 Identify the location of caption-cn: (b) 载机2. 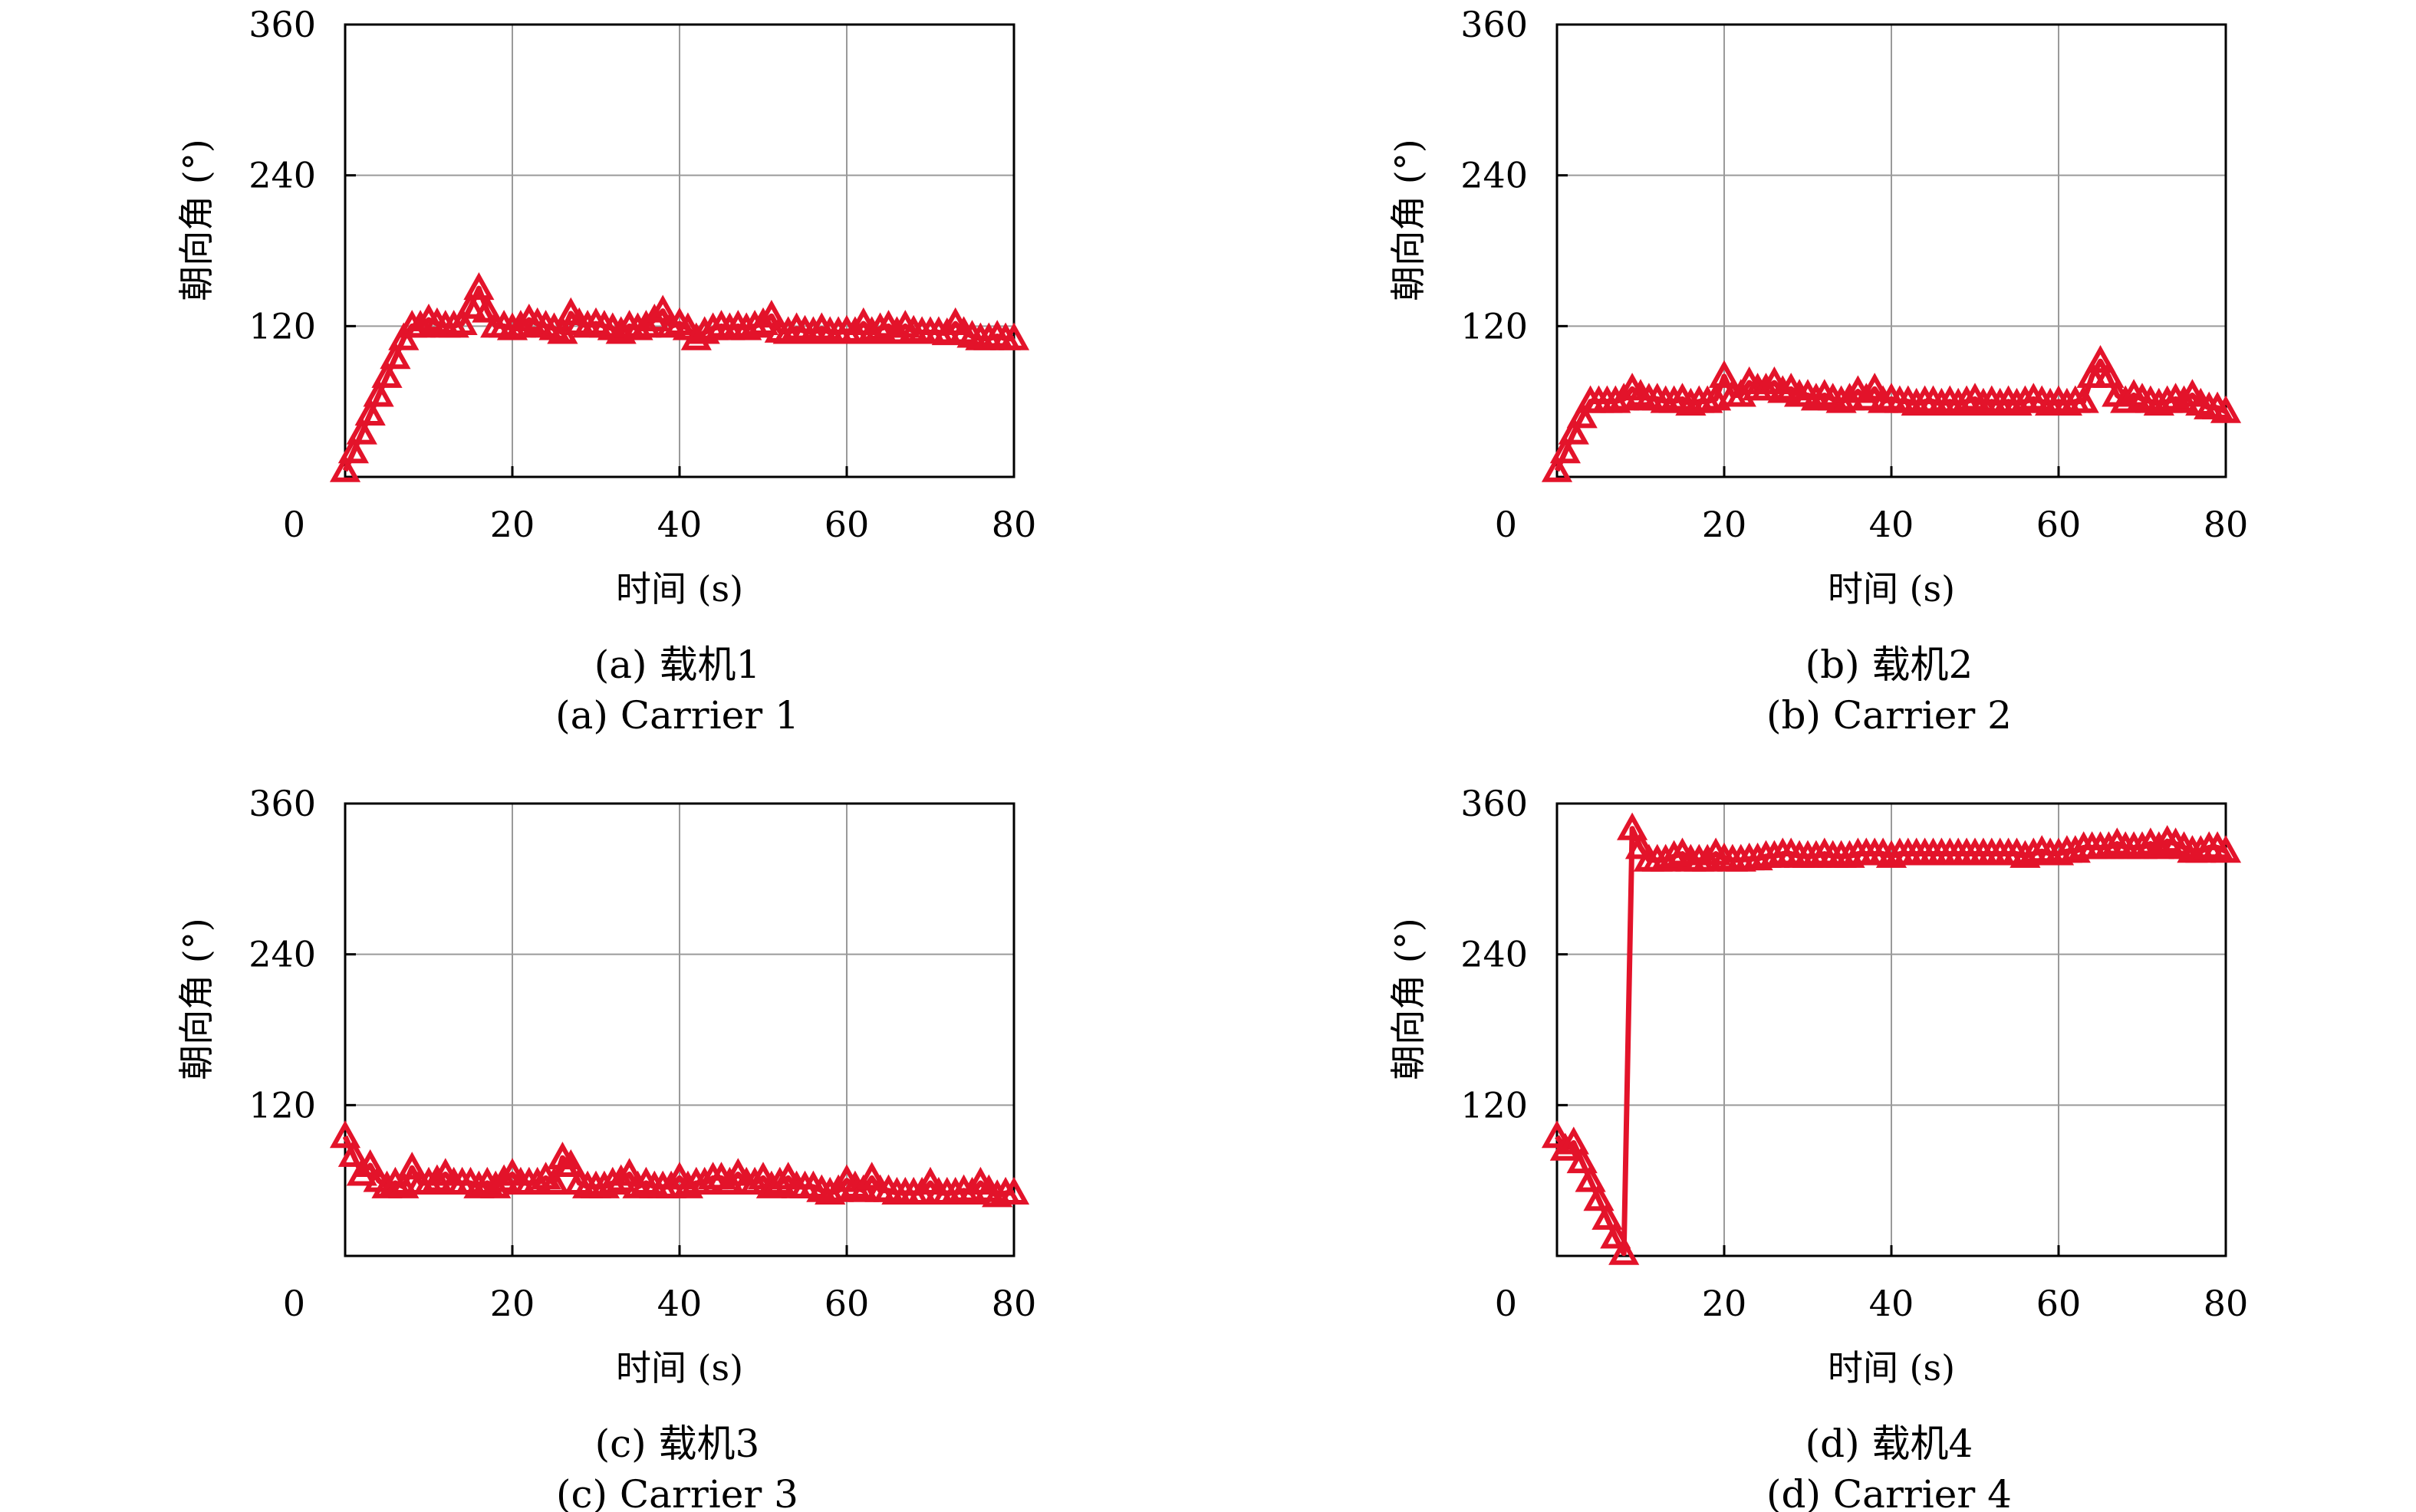
(1889, 665).